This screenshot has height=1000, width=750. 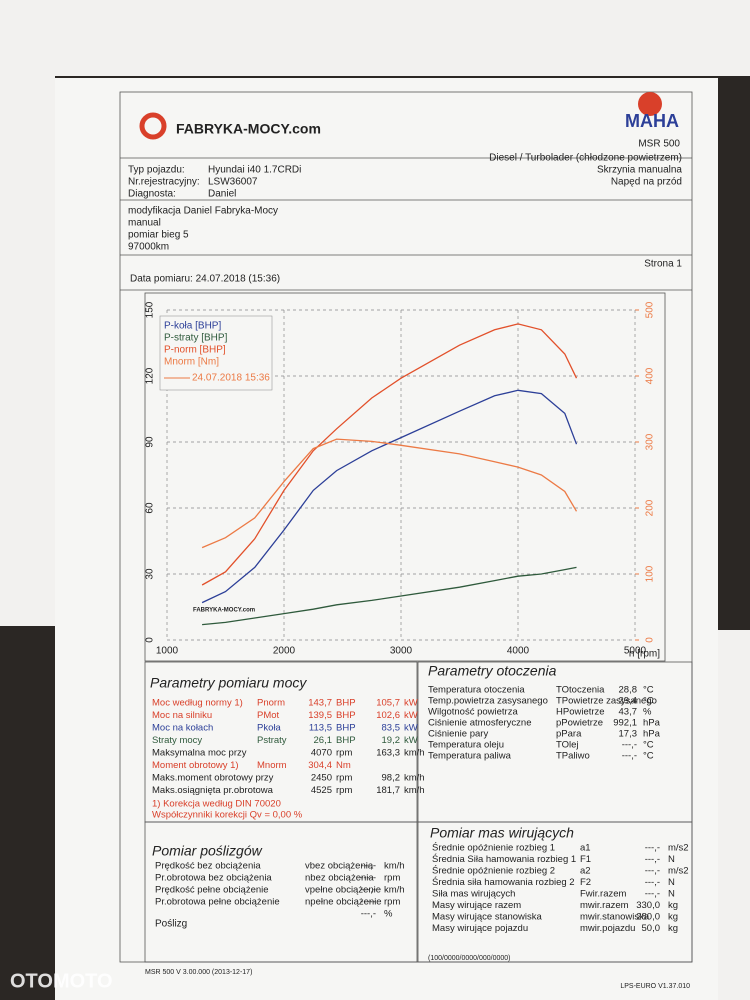 What do you see at coordinates (388, 753) in the screenshot?
I see `cell-value2: 163,3` at bounding box center [388, 753].